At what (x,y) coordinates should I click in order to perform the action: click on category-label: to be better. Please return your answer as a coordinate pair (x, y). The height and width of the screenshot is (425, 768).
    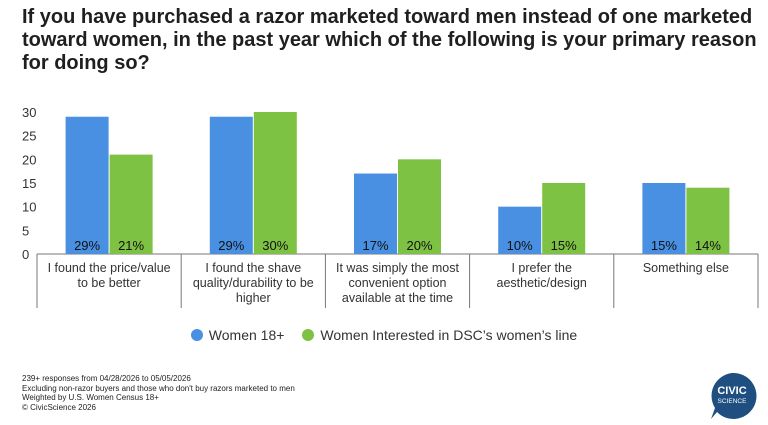
    Looking at the image, I should click on (108, 283).